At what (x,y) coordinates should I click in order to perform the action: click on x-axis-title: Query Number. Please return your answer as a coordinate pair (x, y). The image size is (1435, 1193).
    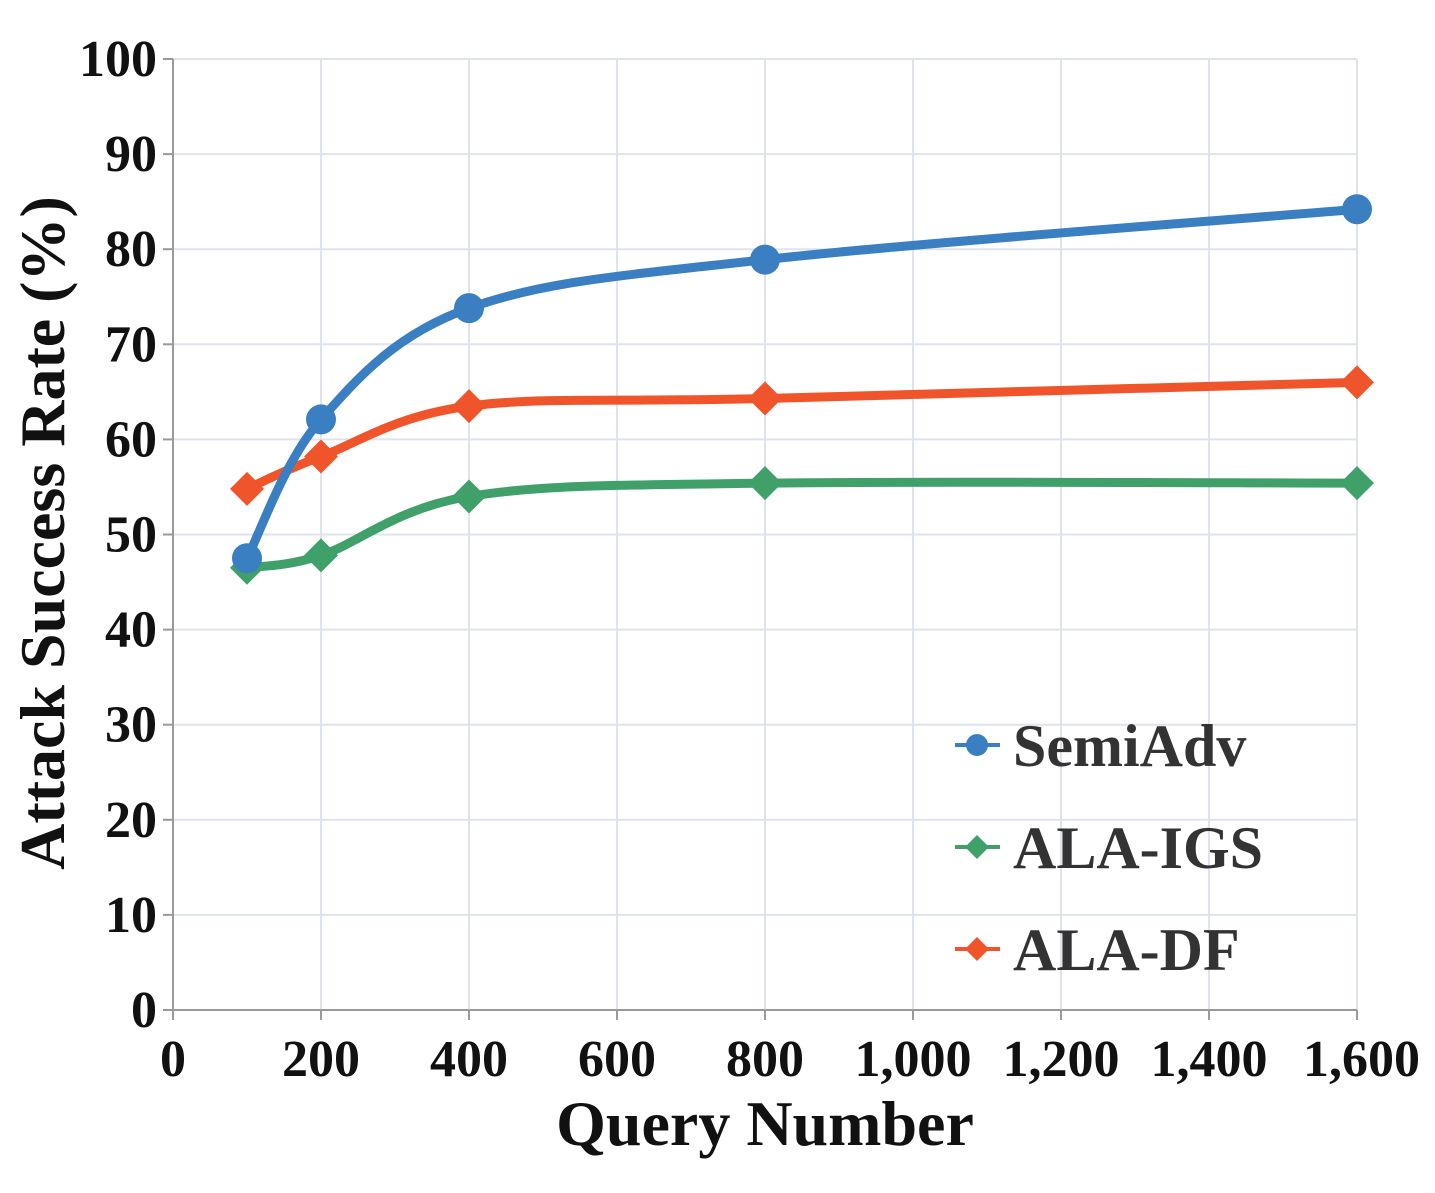
    Looking at the image, I should click on (765, 1123).